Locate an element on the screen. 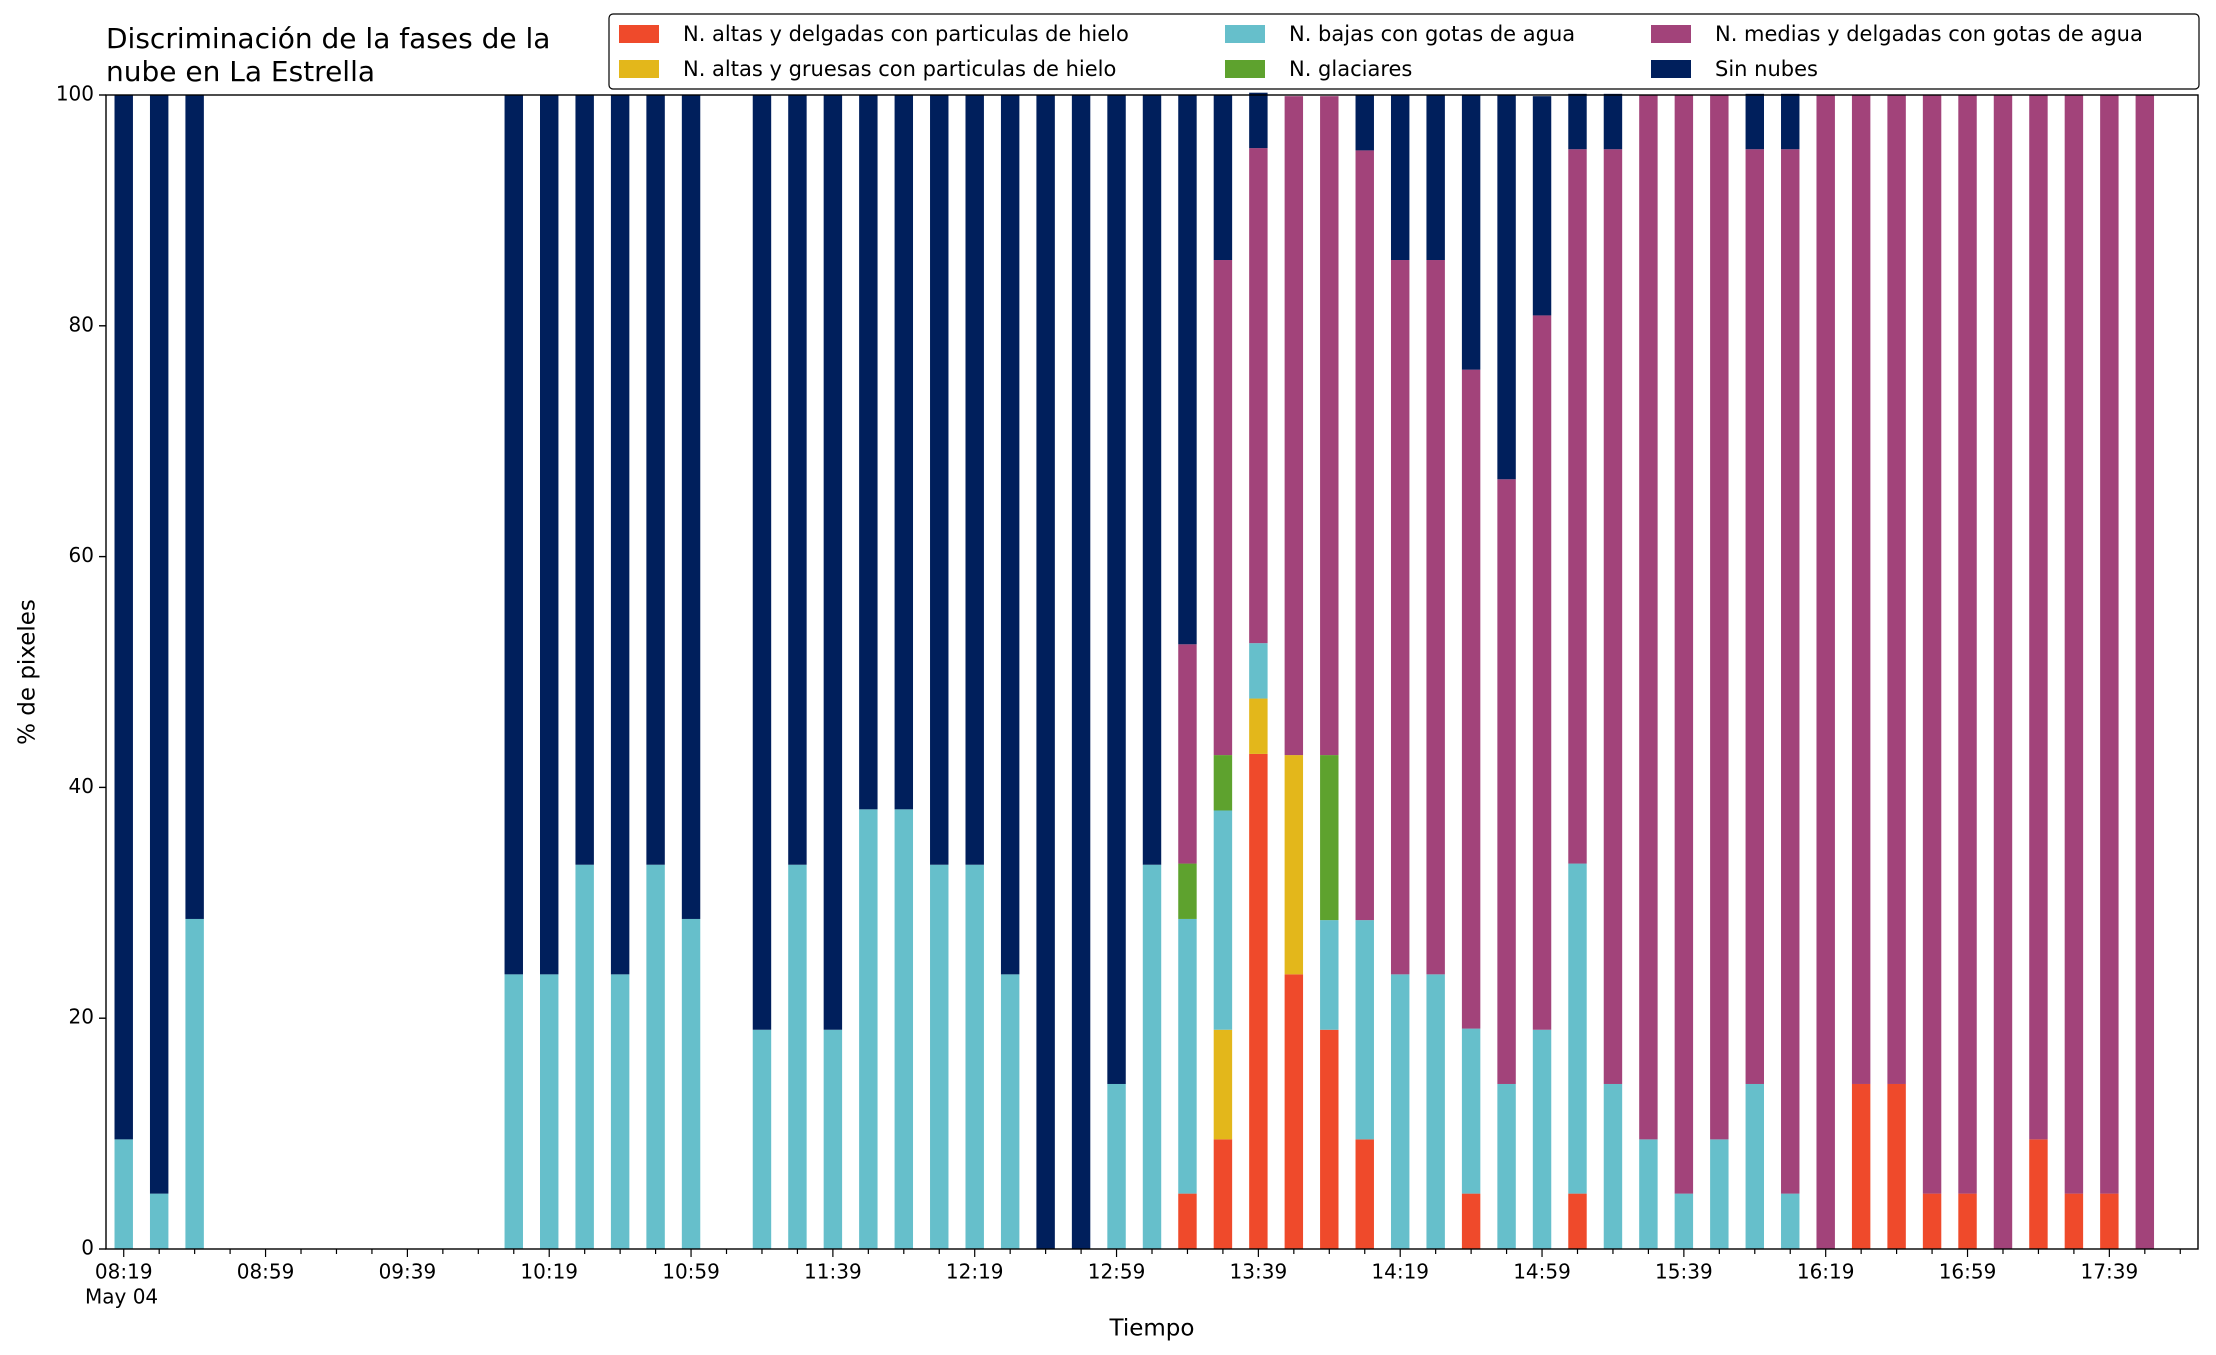  x-tick-label: 12:19 is located at coordinates (975, 1272).